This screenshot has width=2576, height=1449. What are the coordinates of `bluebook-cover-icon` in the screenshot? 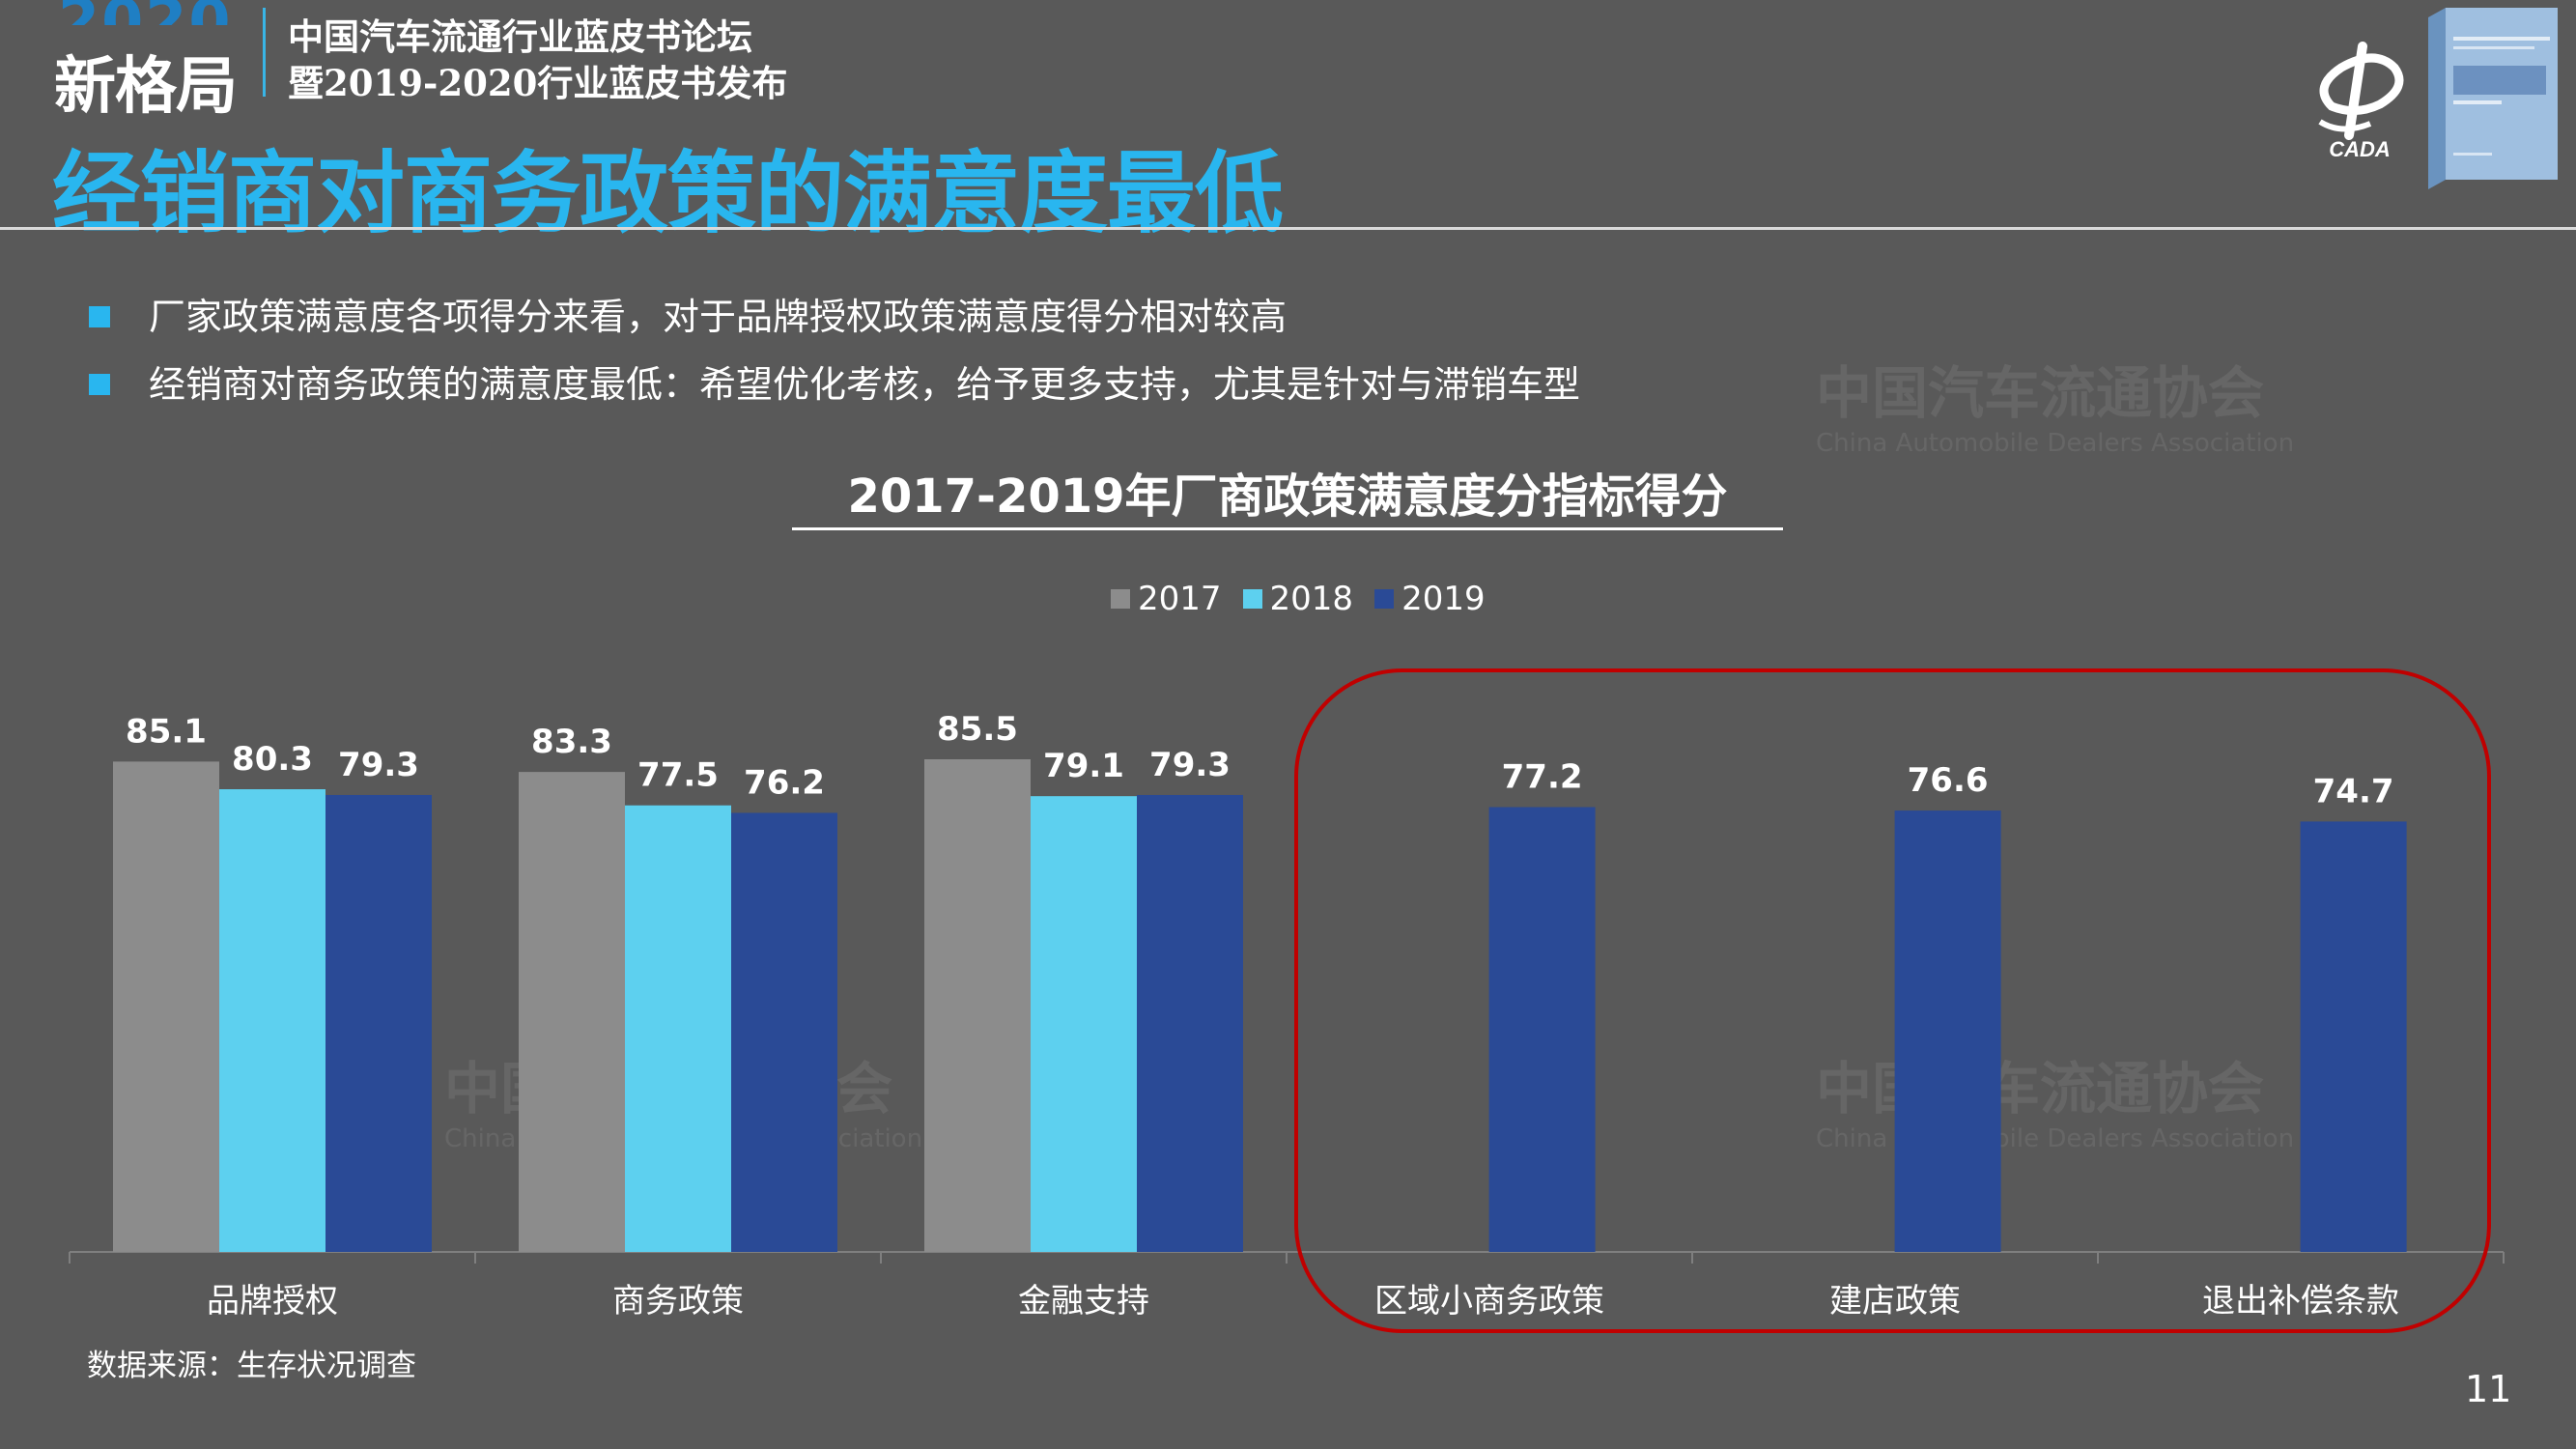 It's located at (2493, 98).